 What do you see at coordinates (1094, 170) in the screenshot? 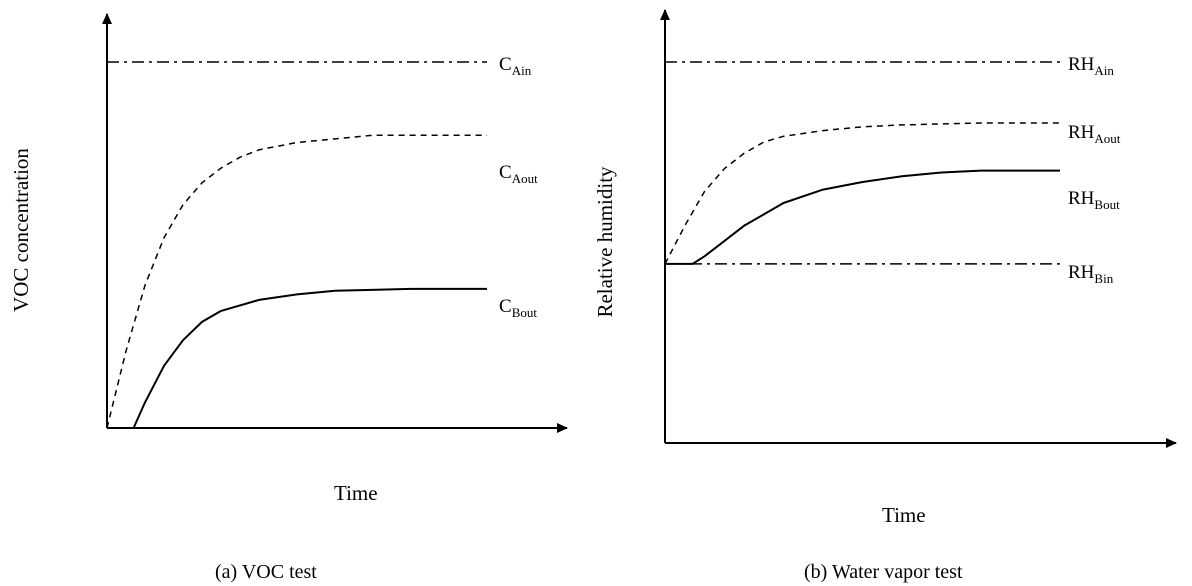
I see `series-labels: RHAin RHAout RHBout RHBin` at bounding box center [1094, 170].